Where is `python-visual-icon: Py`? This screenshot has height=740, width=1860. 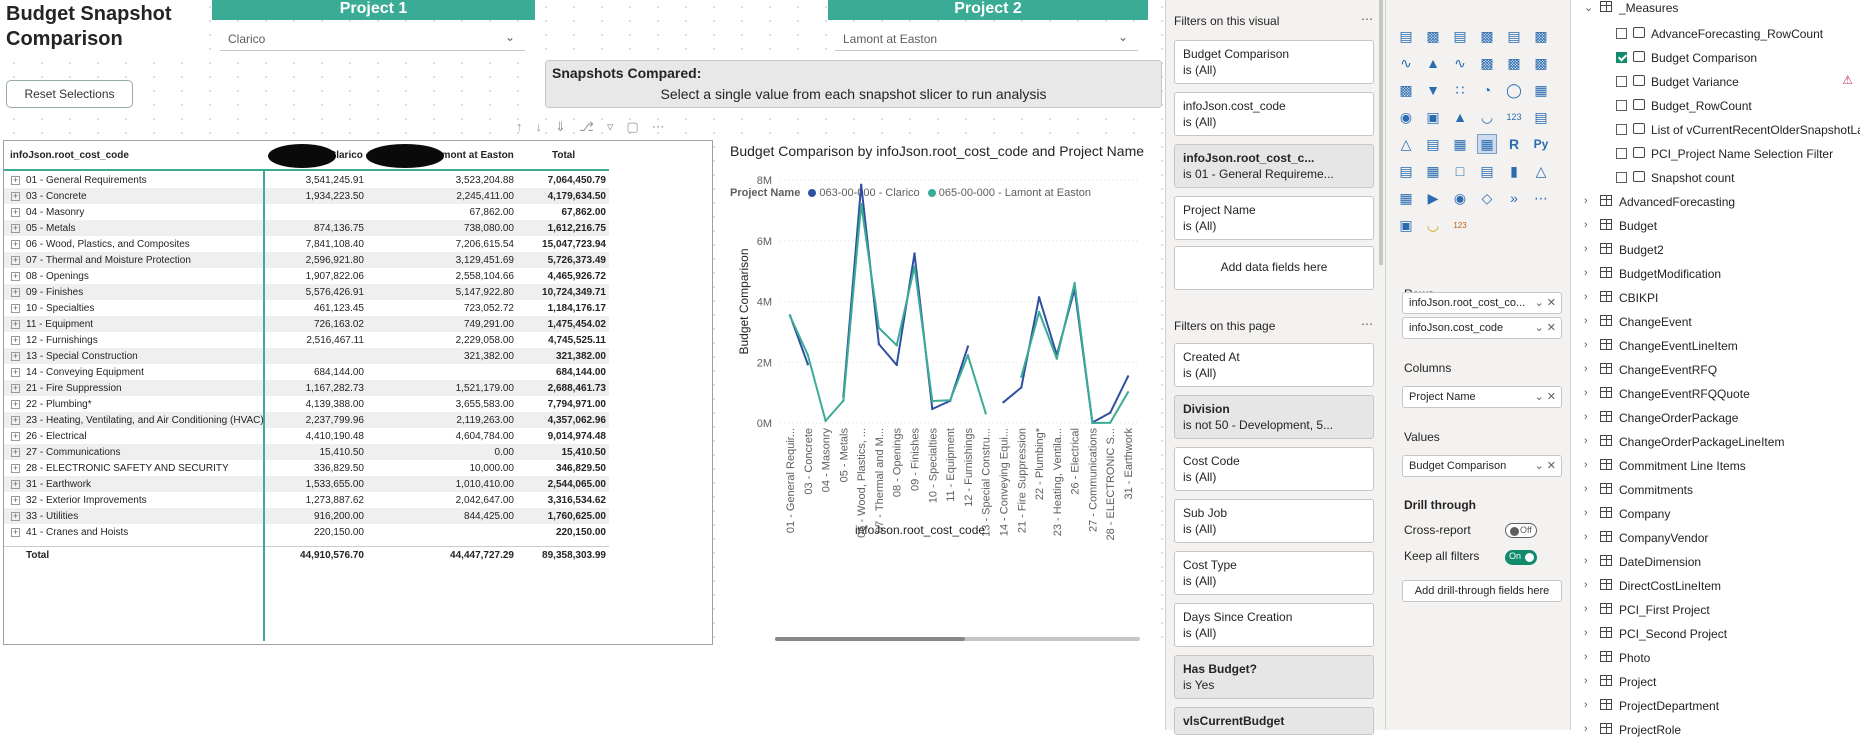 python-visual-icon: Py is located at coordinates (1541, 144).